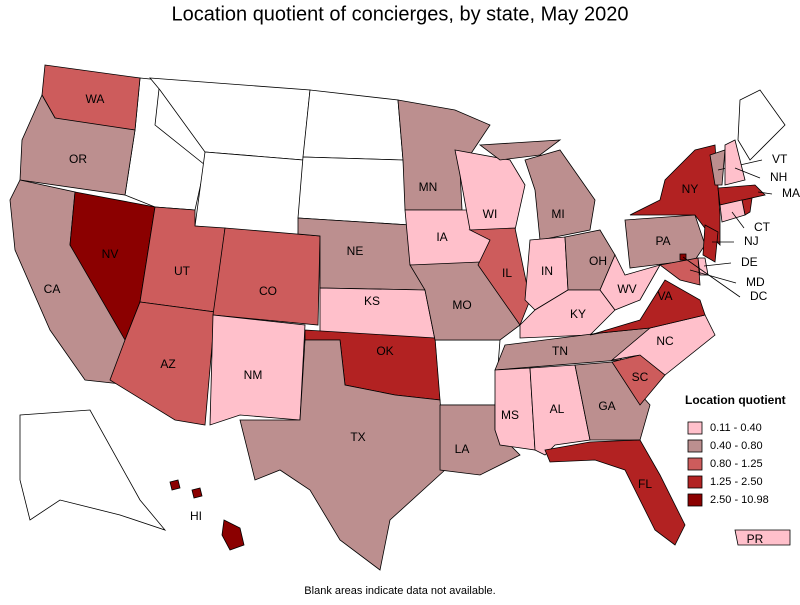  I want to click on state-label: NE, so click(355, 251).